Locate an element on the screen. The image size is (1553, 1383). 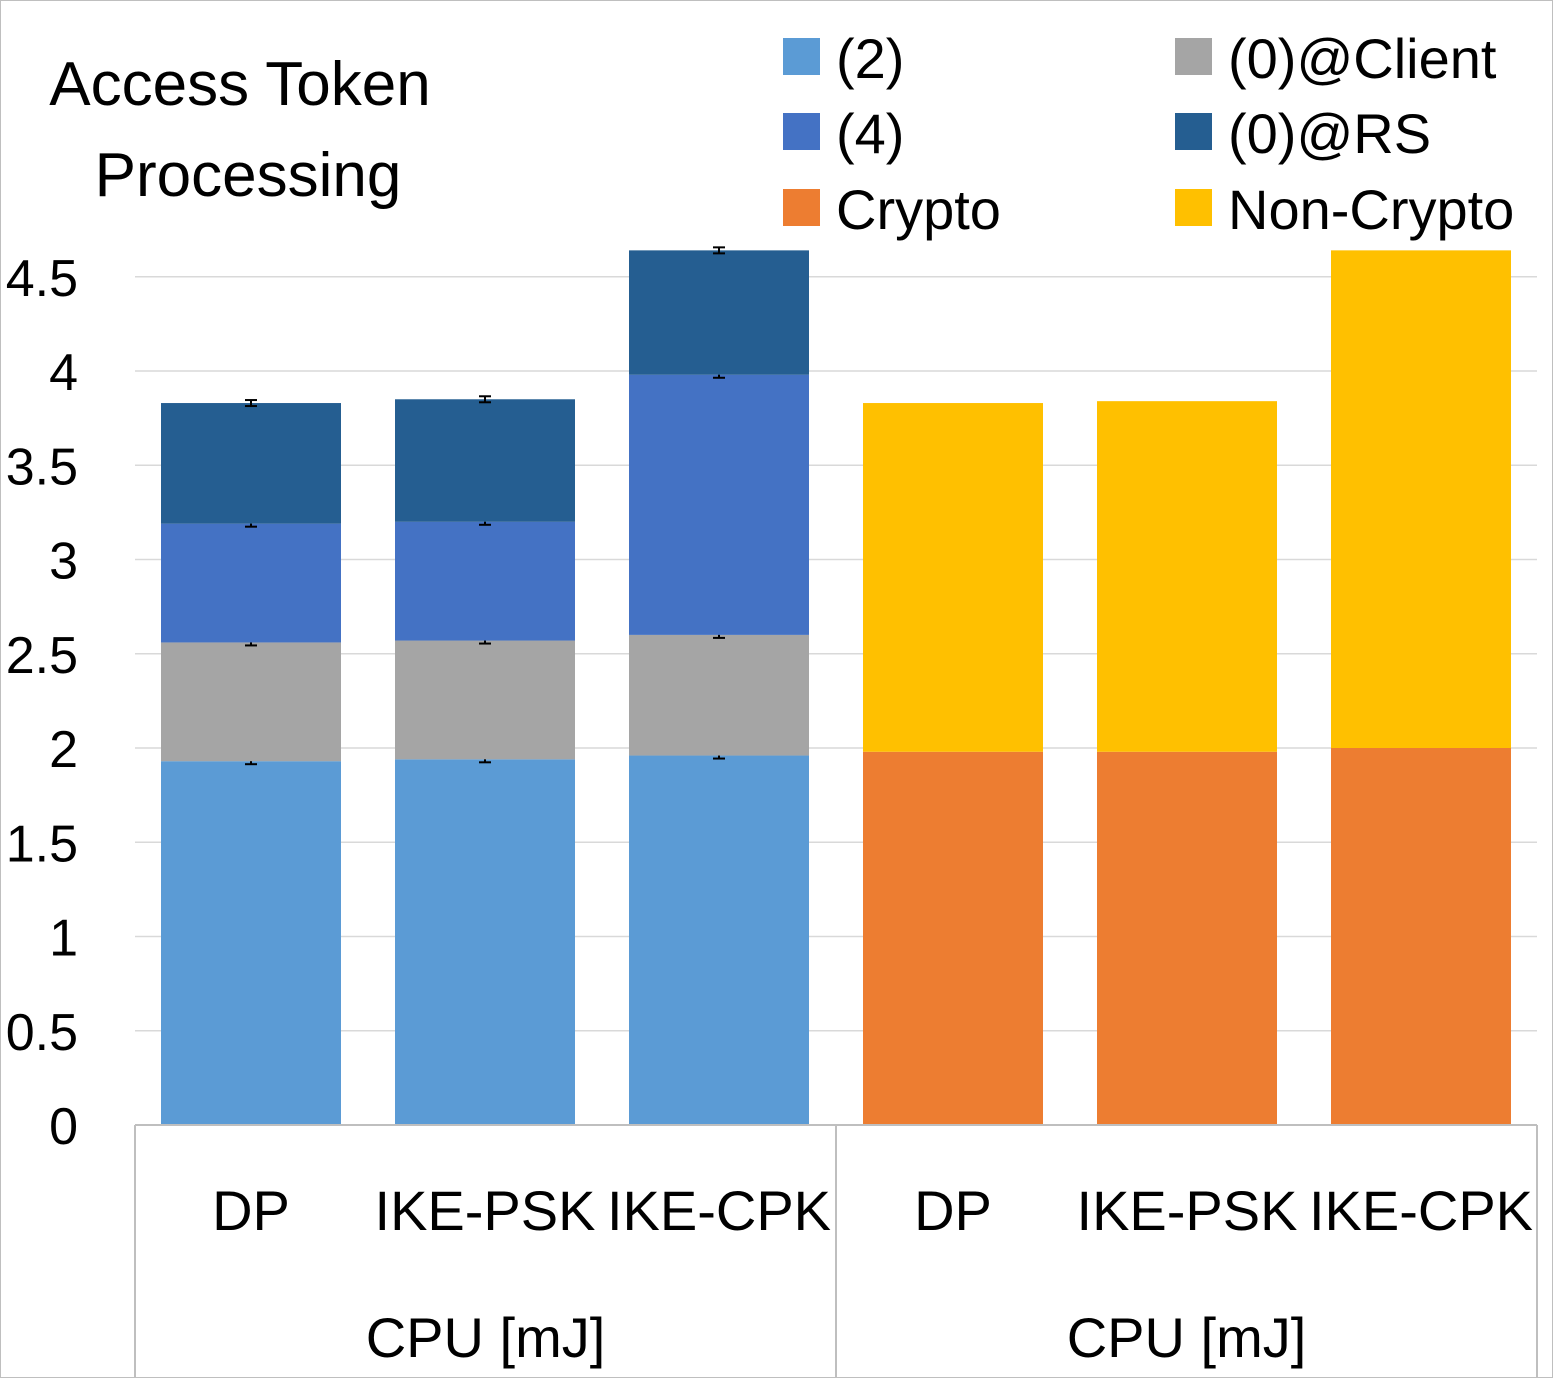
legend-label: Crypto is located at coordinates (918, 209).